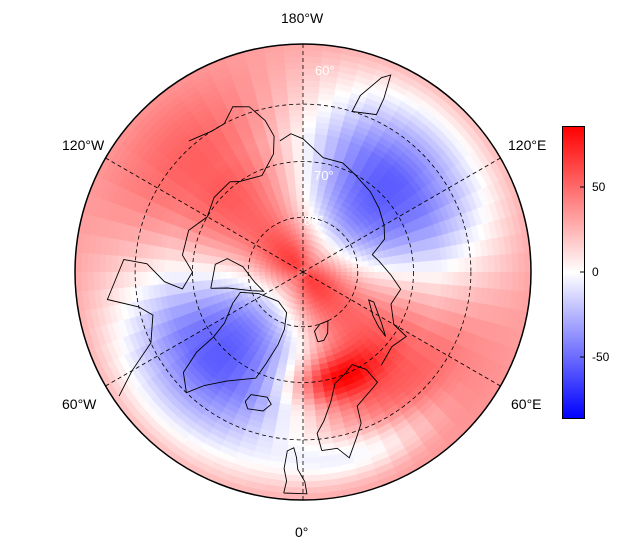 The width and height of the screenshot is (625, 552). I want to click on lon-label-0: 0°, so click(302, 532).